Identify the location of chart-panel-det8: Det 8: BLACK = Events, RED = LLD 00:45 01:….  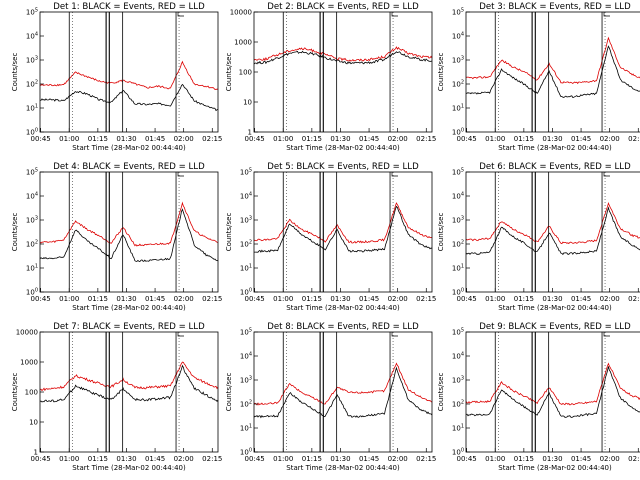
(330, 397).